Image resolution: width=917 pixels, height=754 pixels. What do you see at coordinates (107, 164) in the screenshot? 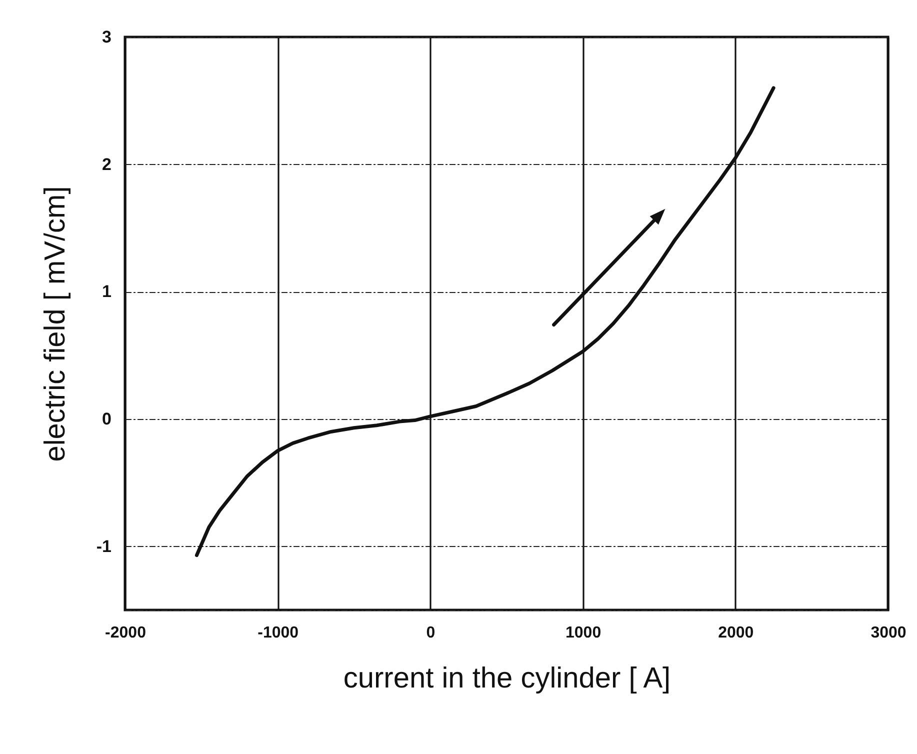
I see `y-tick-label: 2` at bounding box center [107, 164].